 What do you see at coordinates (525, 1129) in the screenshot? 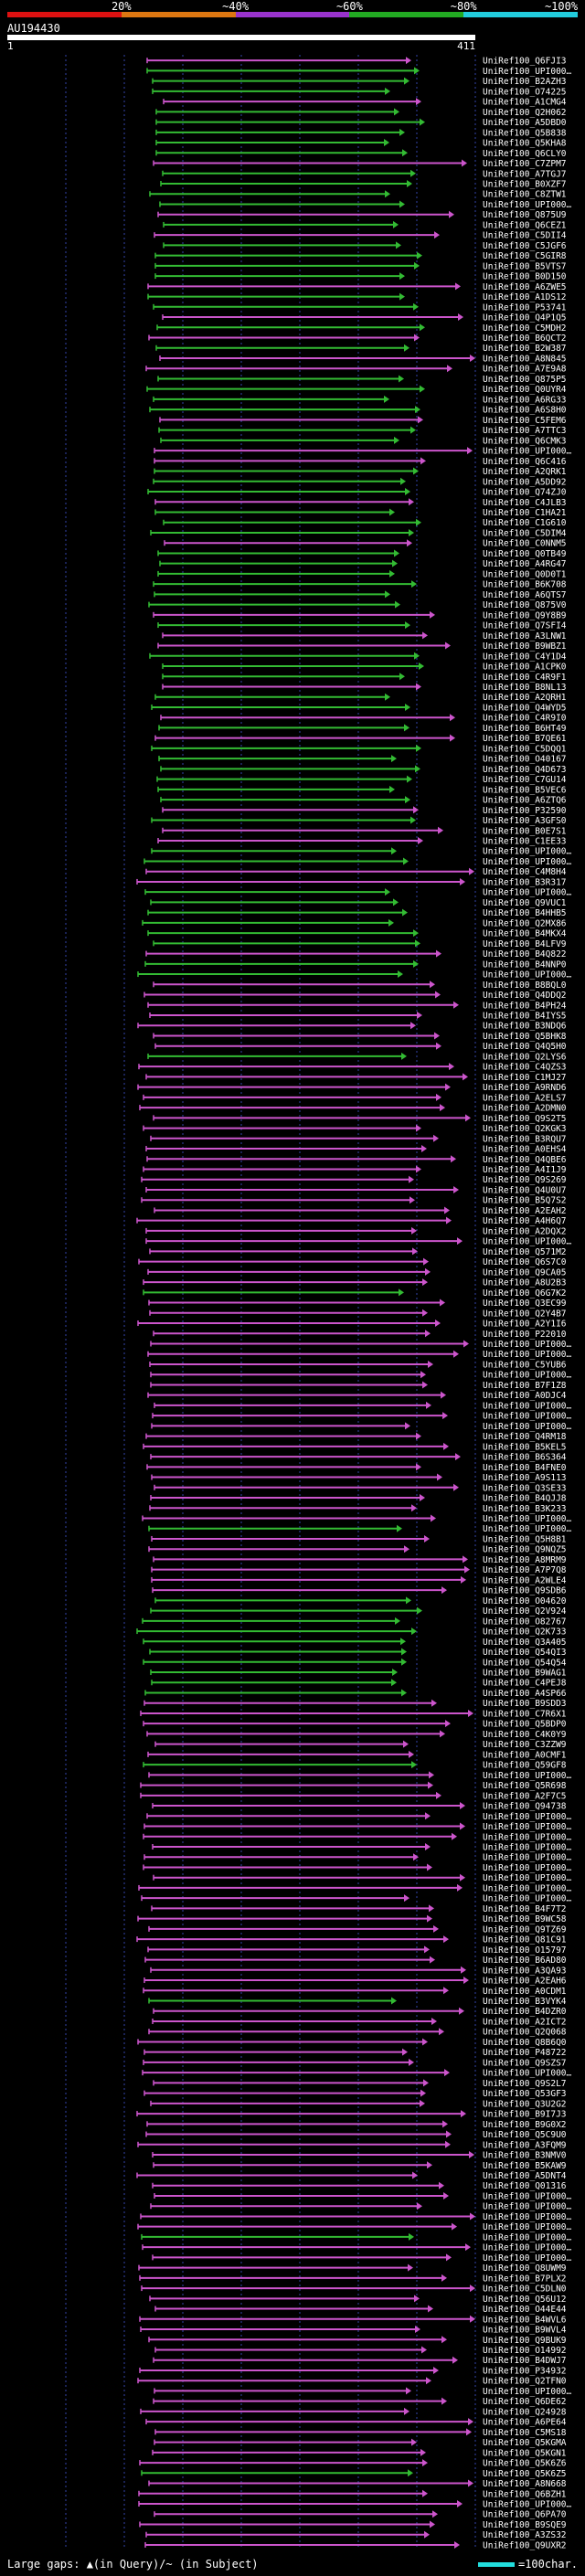
I see `hit-id-label: UniRef100_Q2KGK3` at bounding box center [525, 1129].